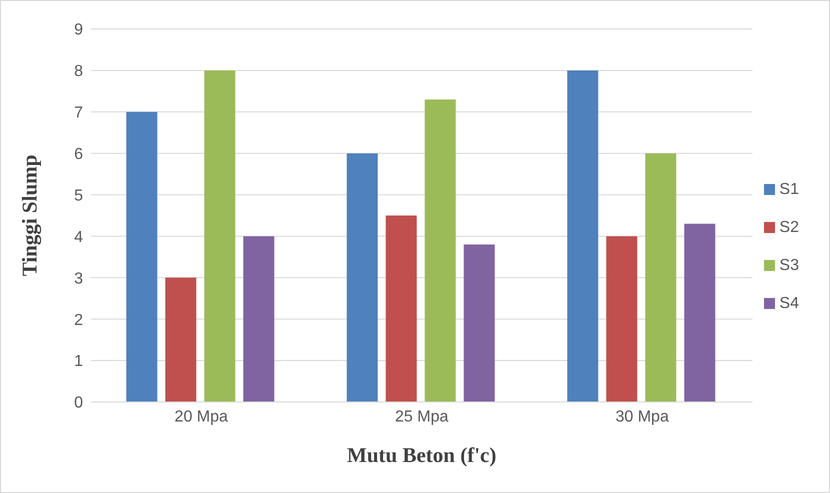  I want to click on legend-label: S2, so click(789, 227).